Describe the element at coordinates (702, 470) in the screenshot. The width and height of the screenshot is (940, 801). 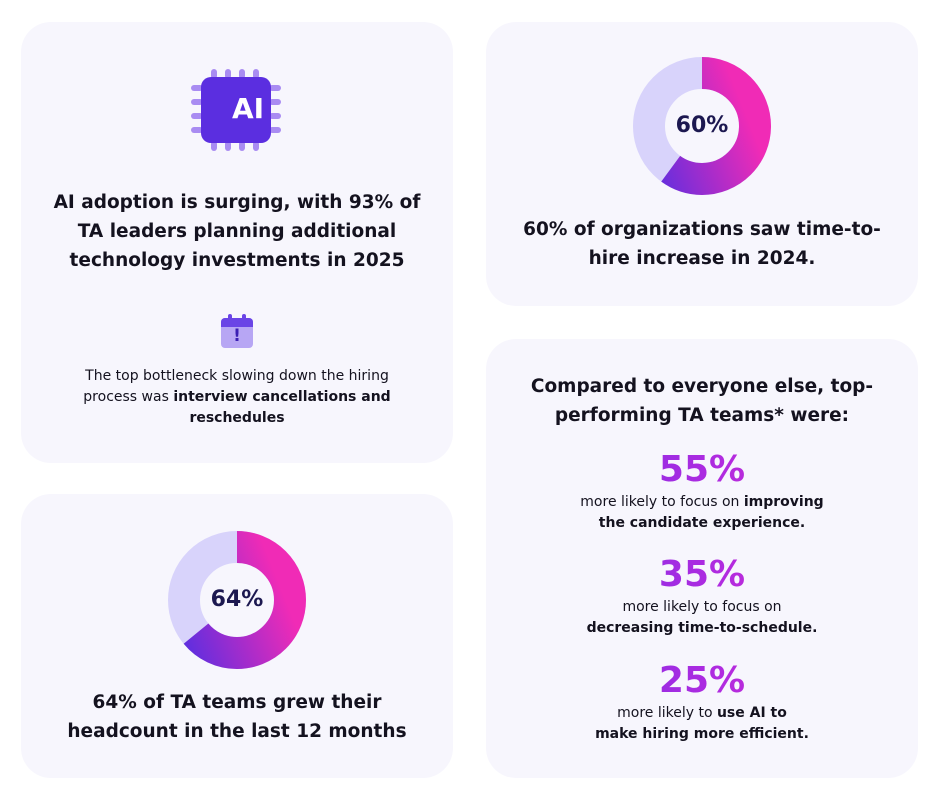
I see `stat-value: 55%` at that location.